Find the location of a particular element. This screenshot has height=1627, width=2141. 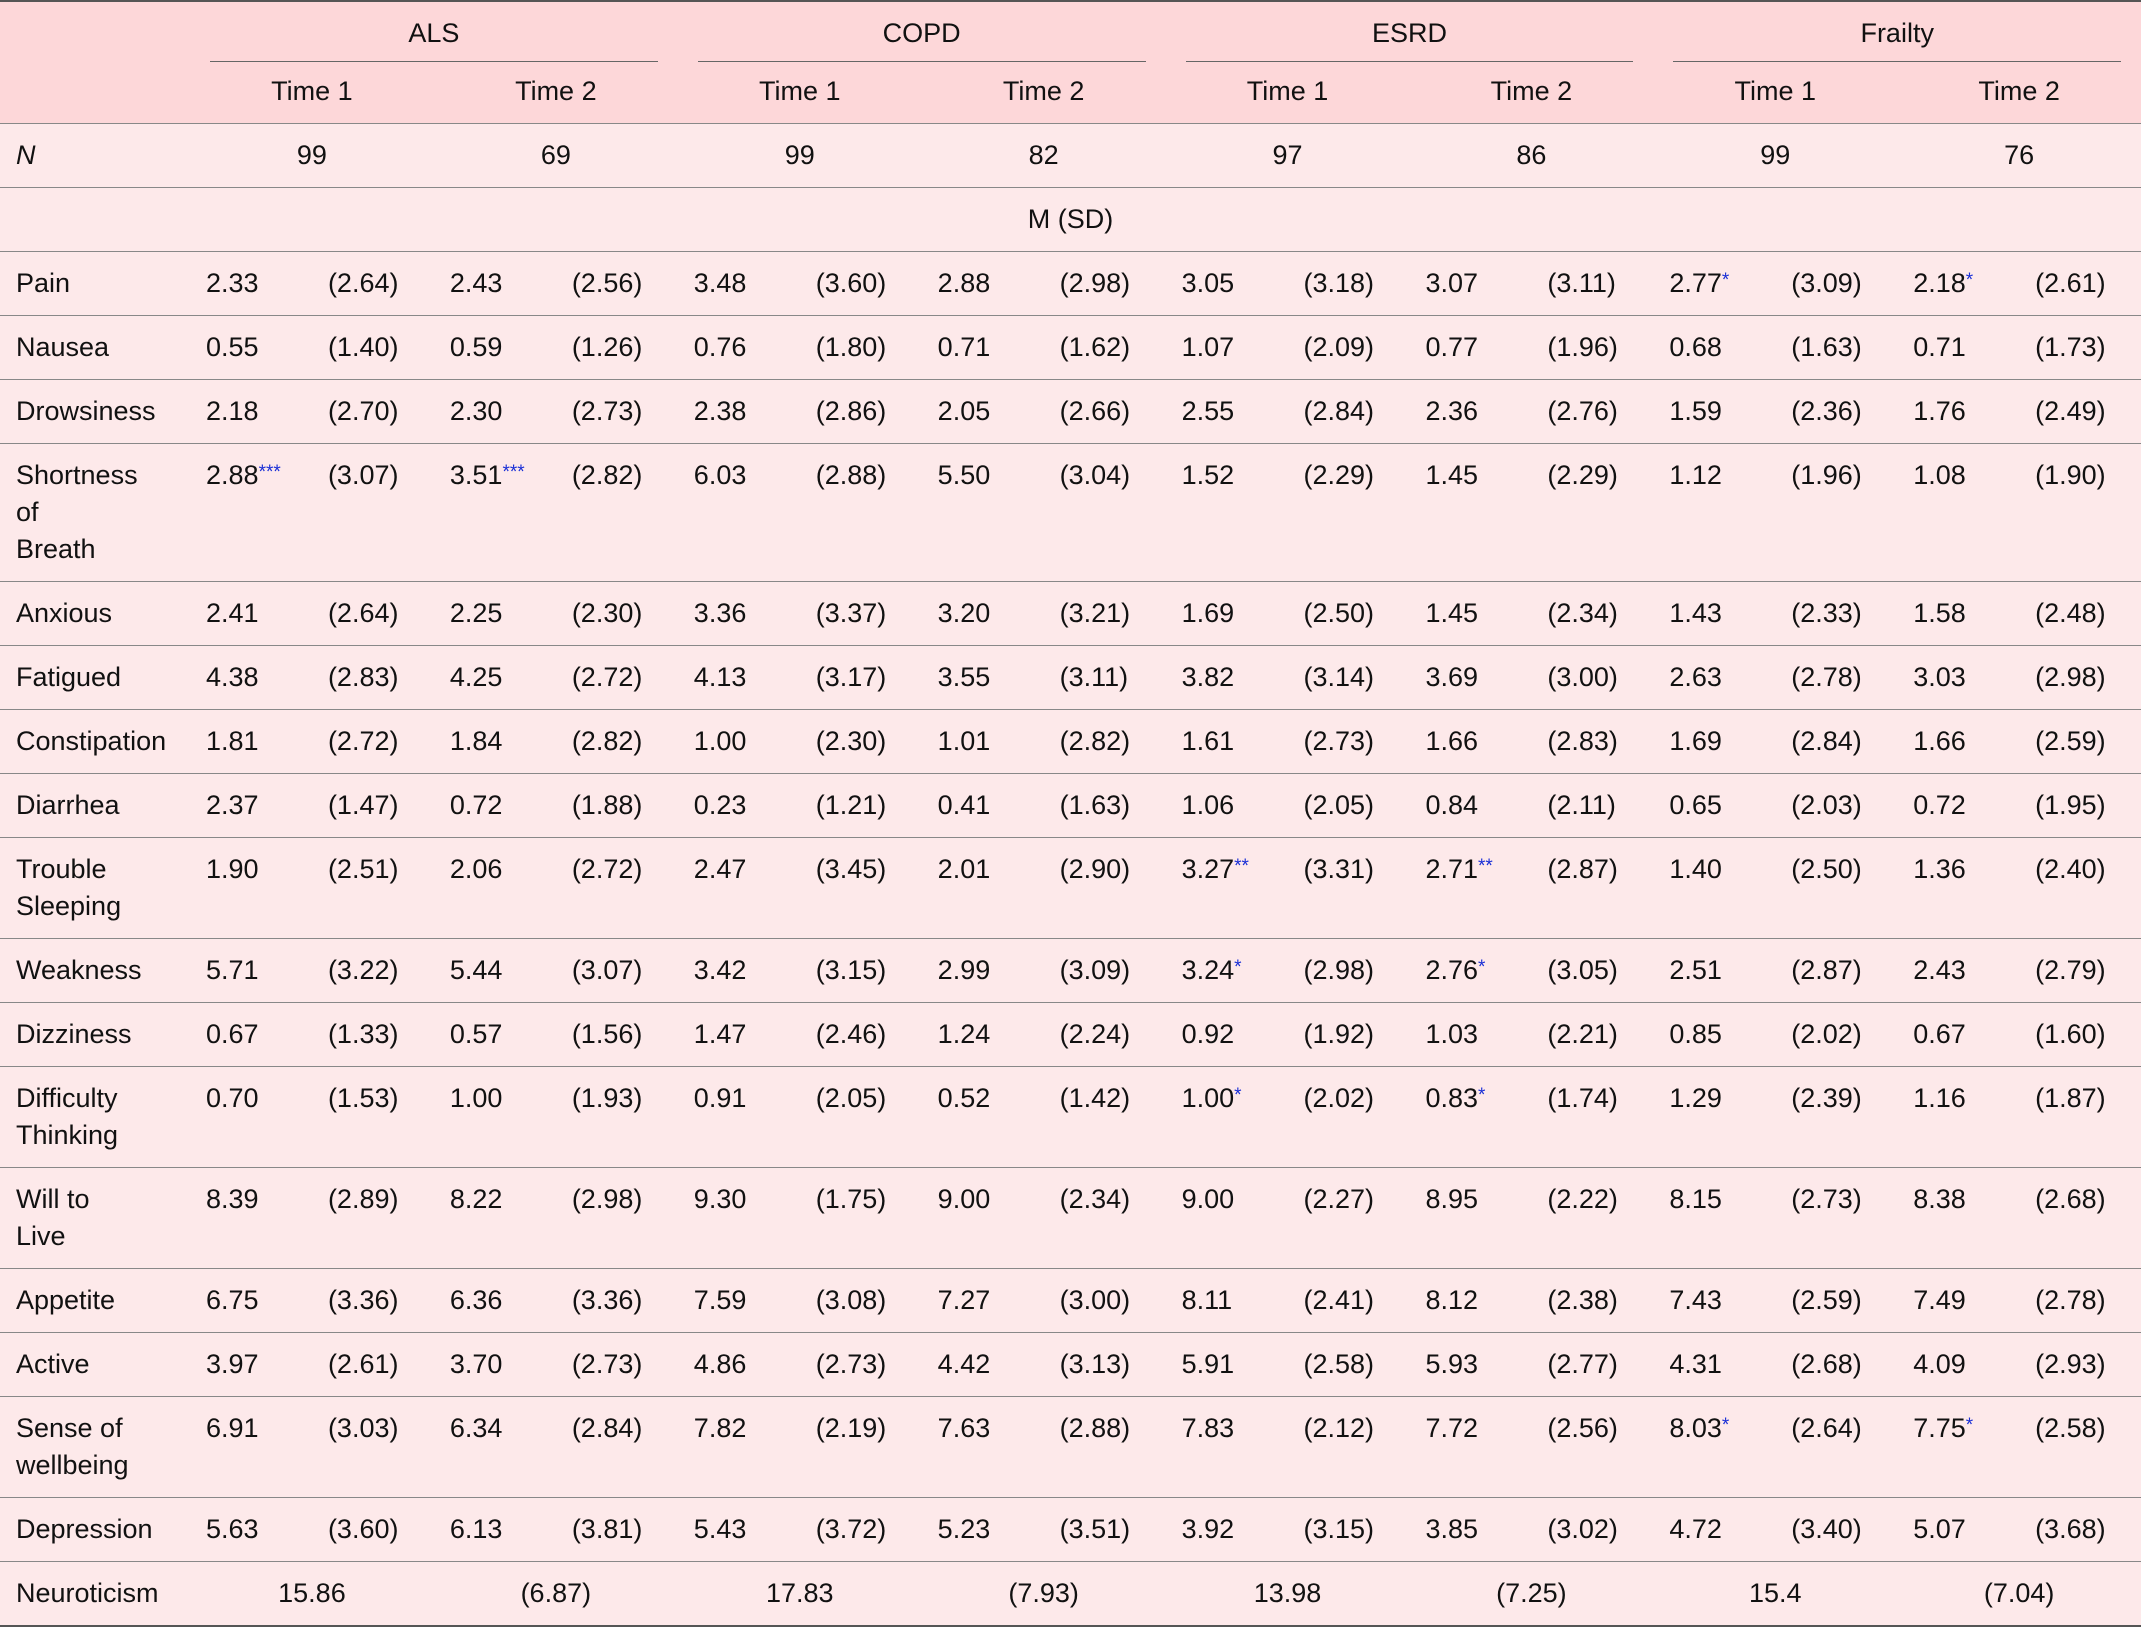

mean-cell: 4.42 is located at coordinates (983, 1365).